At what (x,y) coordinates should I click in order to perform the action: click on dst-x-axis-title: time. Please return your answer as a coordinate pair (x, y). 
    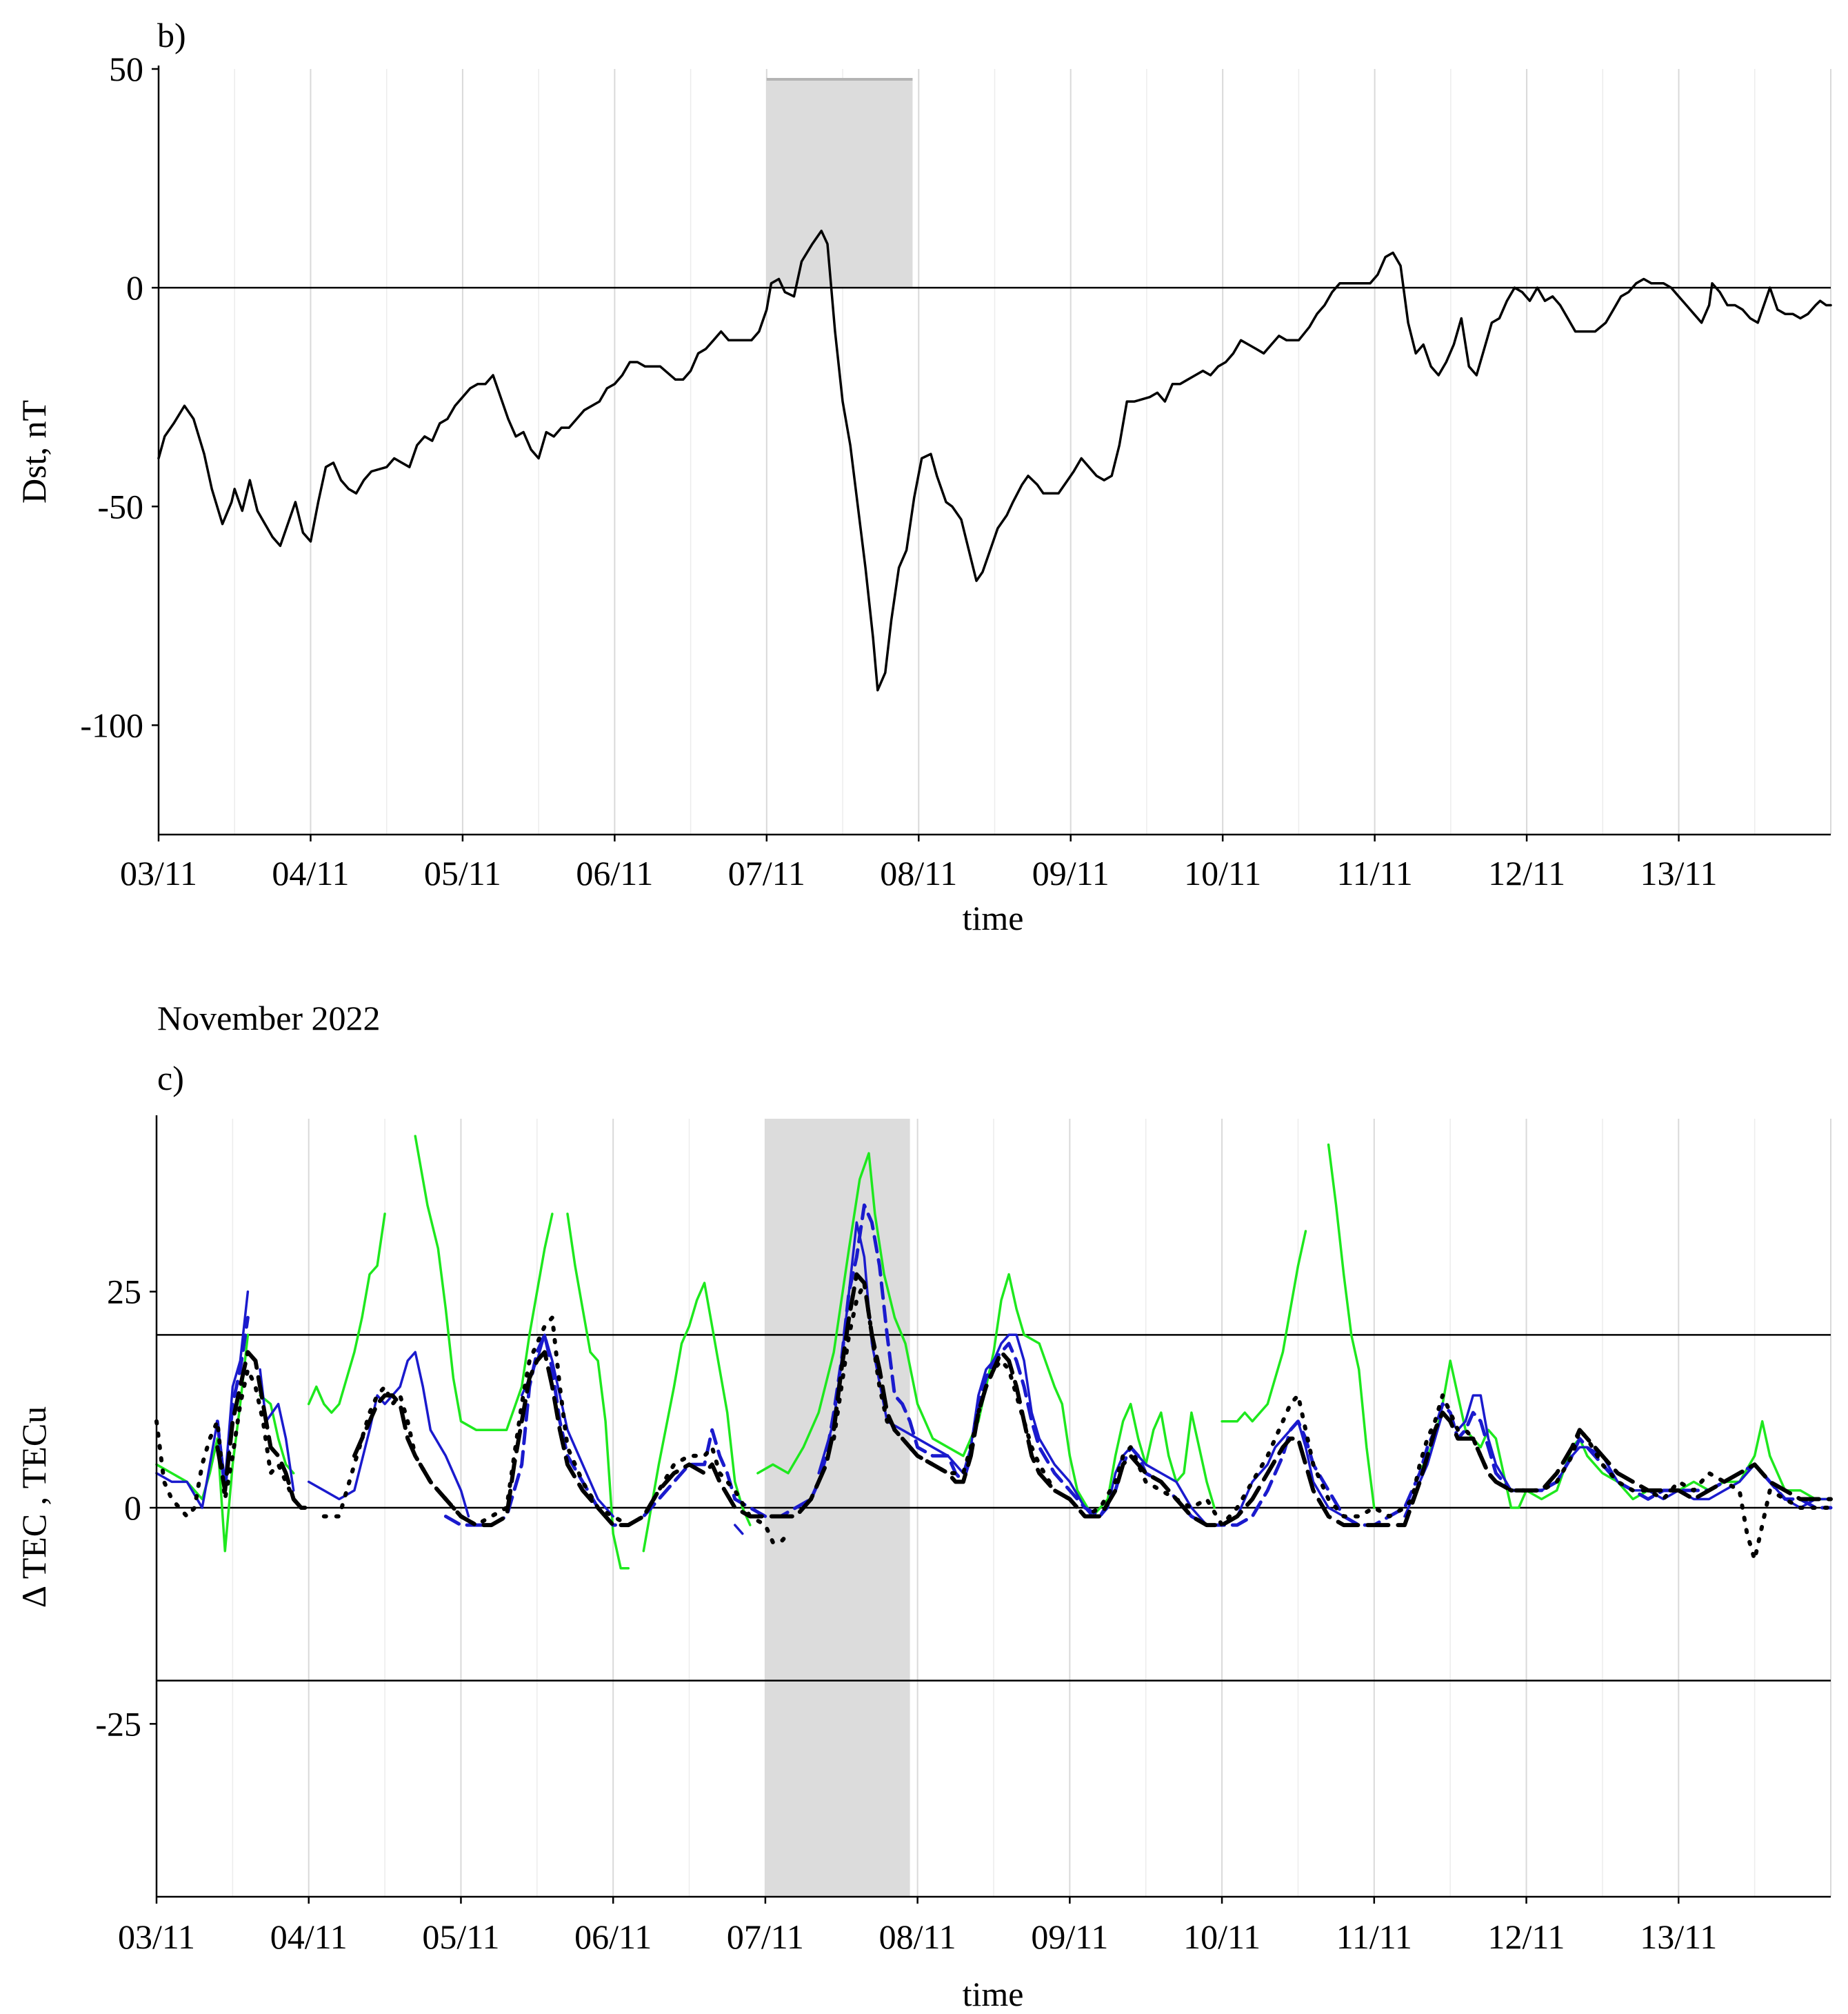
    Looking at the image, I should click on (993, 918).